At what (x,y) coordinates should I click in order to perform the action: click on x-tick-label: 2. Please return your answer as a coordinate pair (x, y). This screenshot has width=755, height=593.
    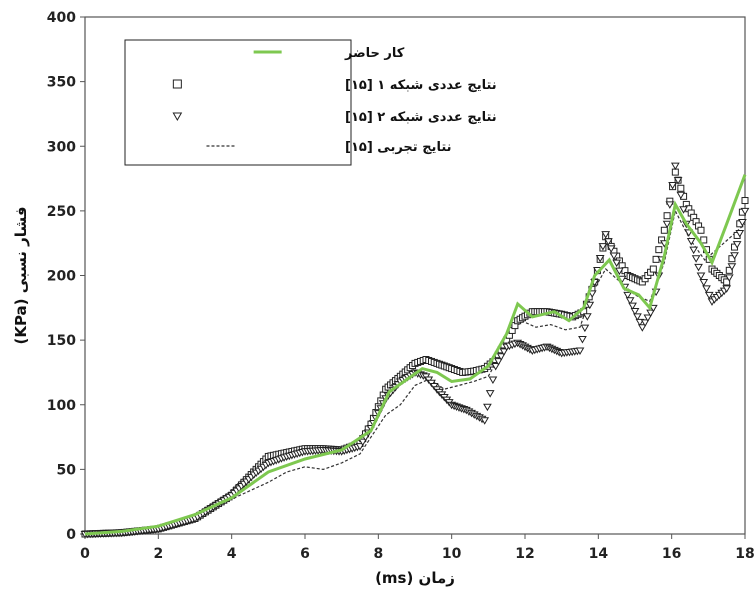
    Looking at the image, I should click on (158, 554).